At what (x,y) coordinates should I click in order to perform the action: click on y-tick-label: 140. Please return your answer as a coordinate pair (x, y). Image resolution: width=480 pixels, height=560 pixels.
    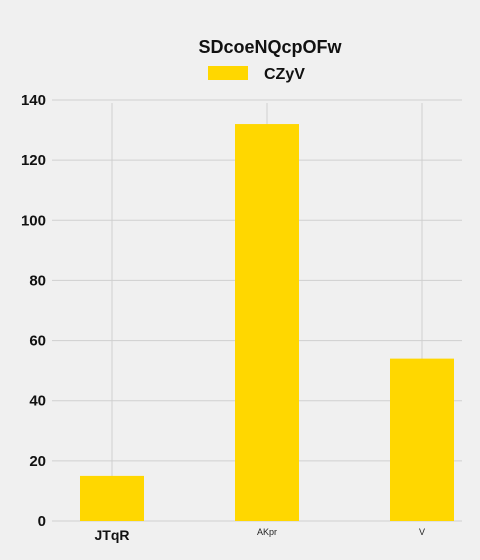
    Looking at the image, I should click on (33, 100).